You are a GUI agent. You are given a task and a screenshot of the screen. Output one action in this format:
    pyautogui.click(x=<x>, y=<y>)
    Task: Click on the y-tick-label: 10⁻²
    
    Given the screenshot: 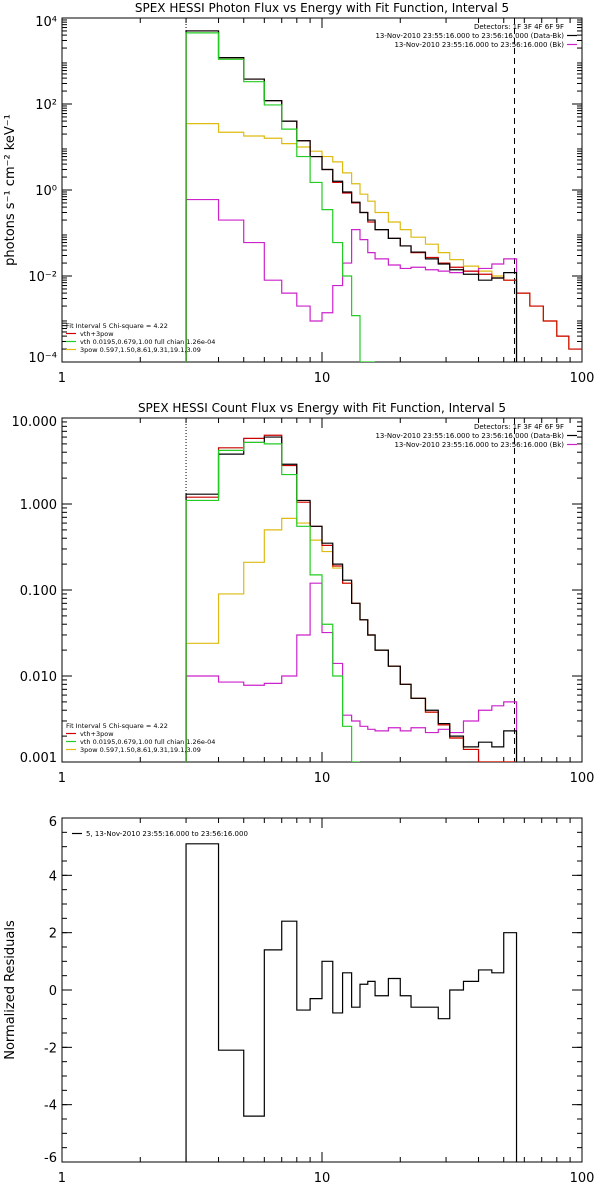 What is the action you would take?
    pyautogui.click(x=42, y=277)
    